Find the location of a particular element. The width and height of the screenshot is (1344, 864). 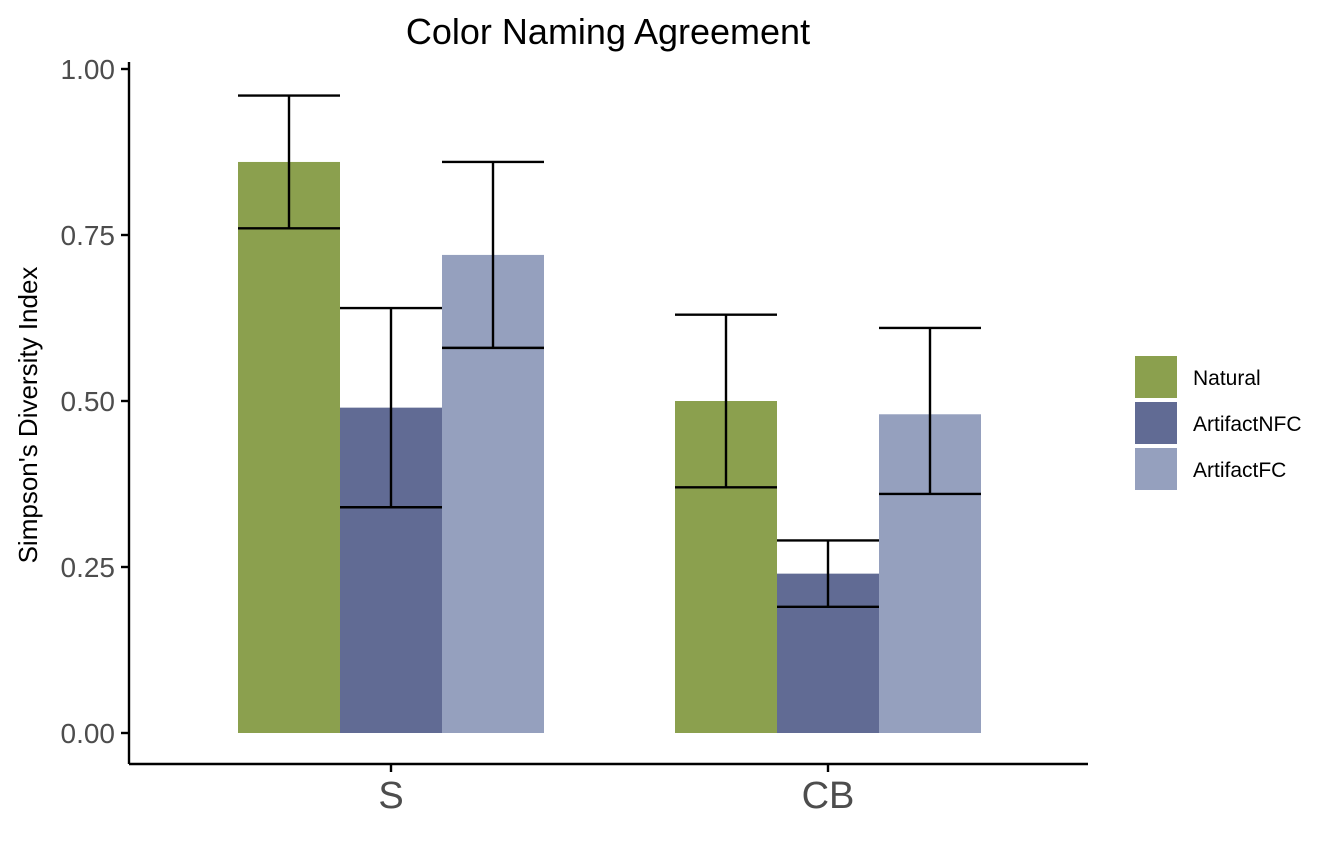

y-tick-label: 0.75 is located at coordinates (88, 235).